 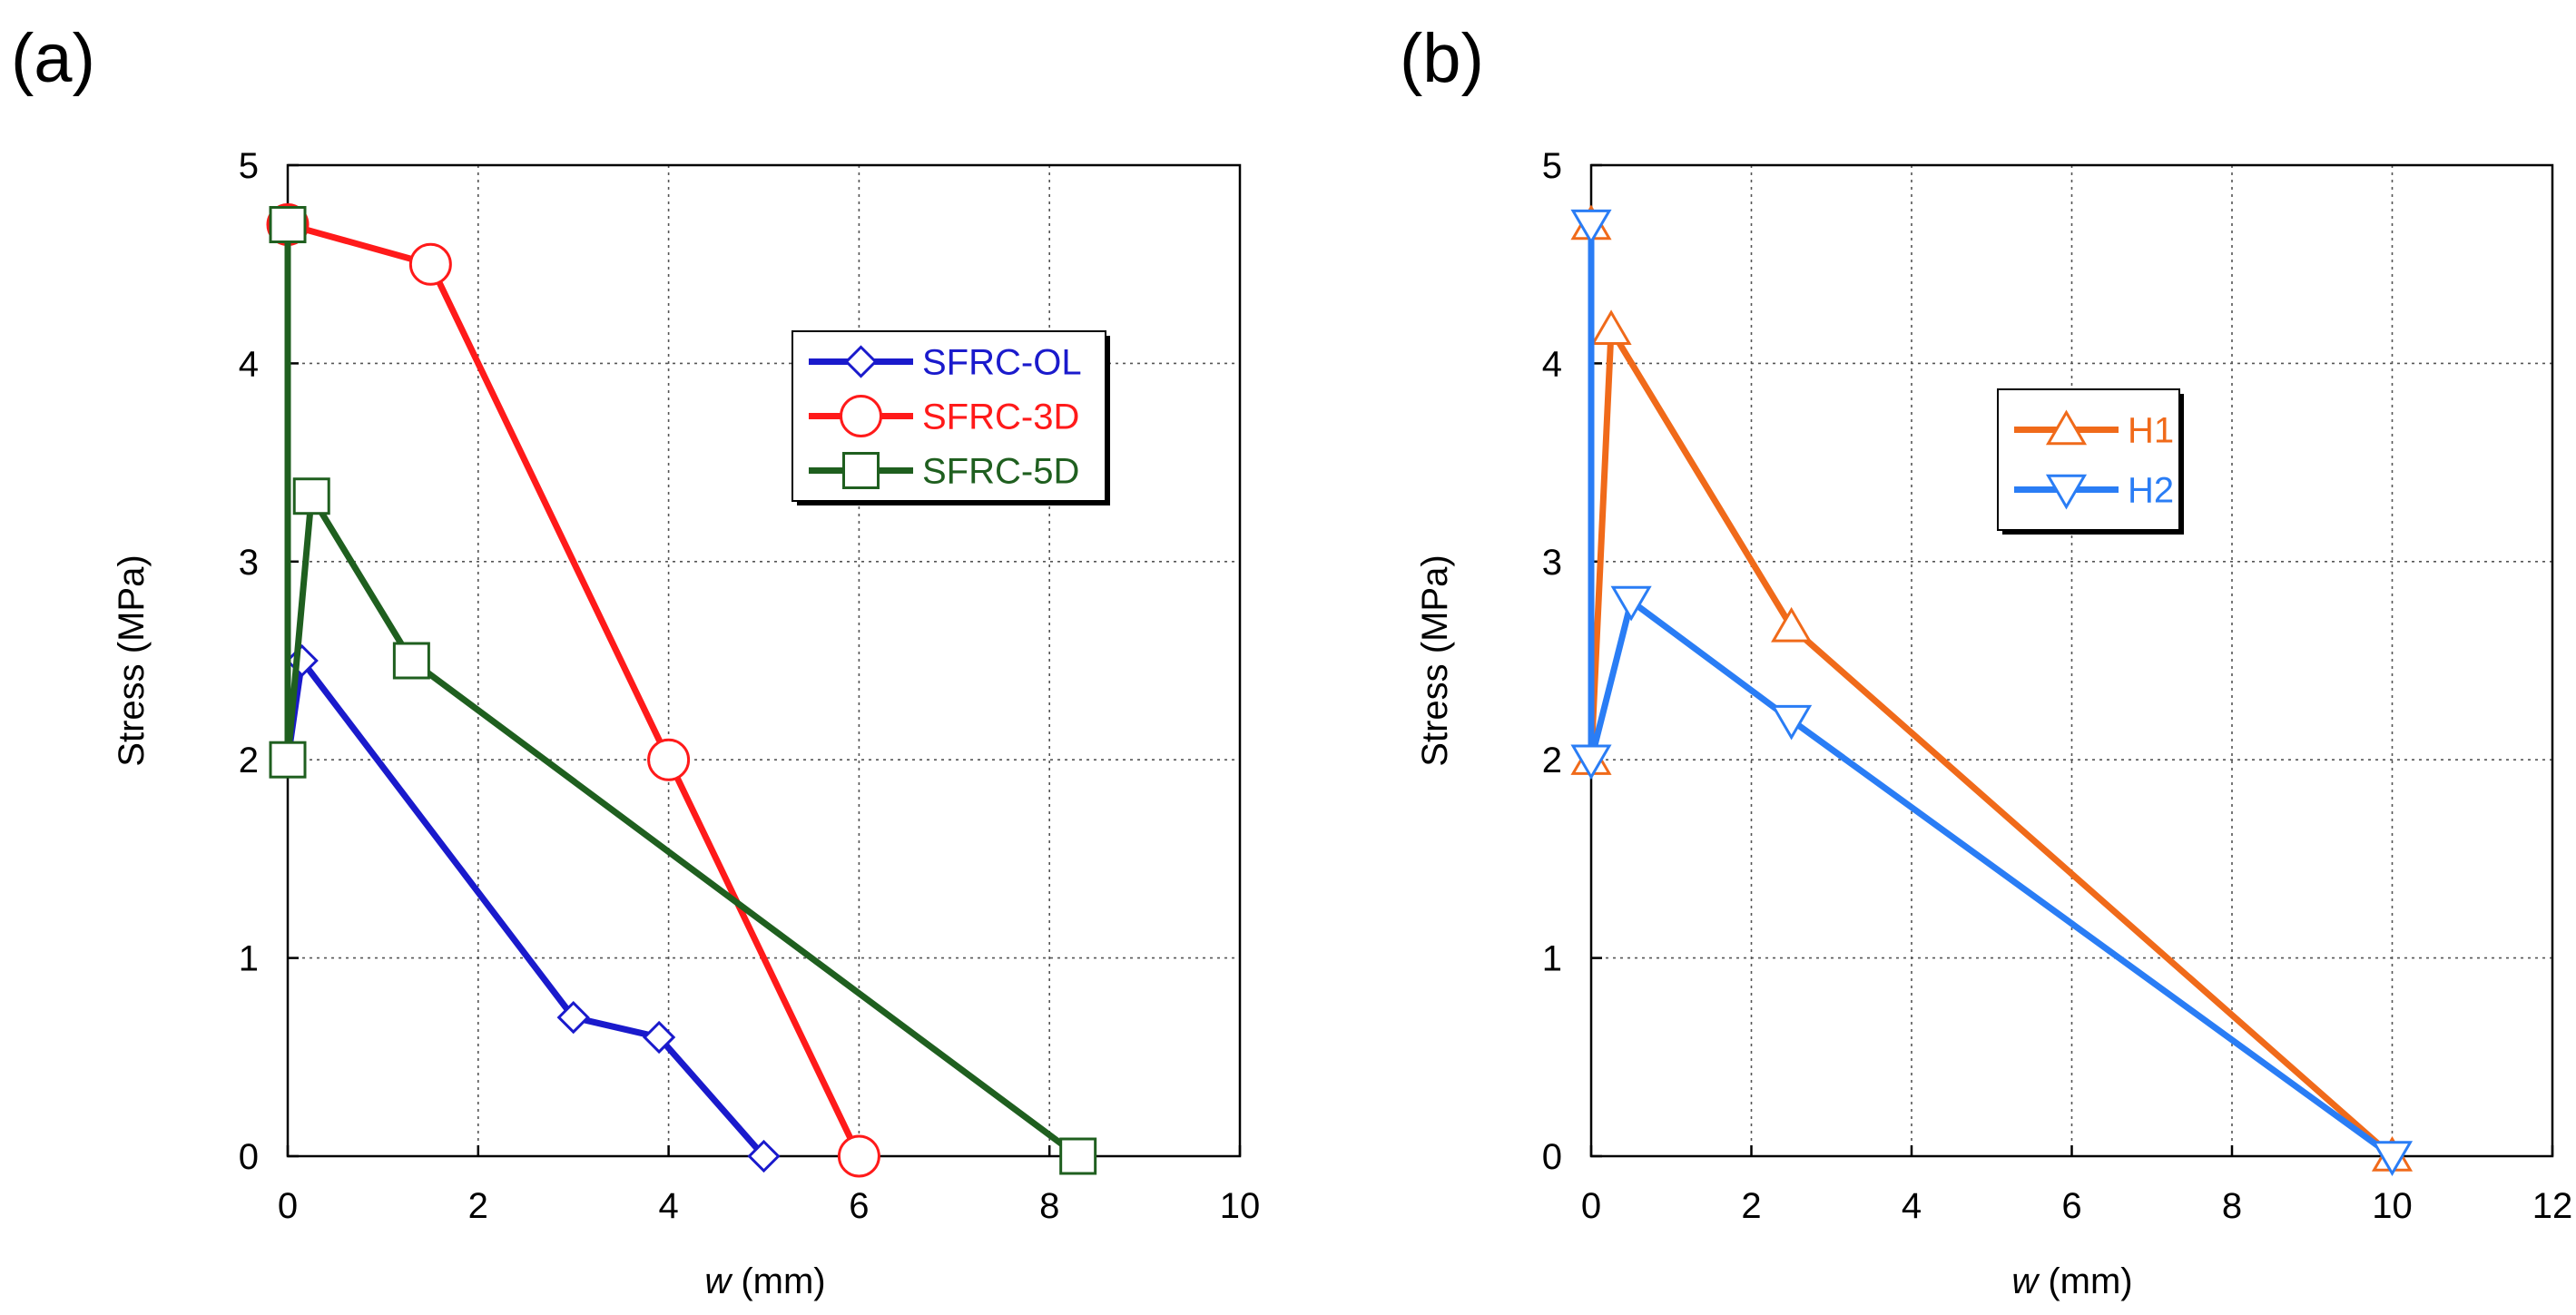 What do you see at coordinates (53, 58) in the screenshot?
I see `panel-label: (a)` at bounding box center [53, 58].